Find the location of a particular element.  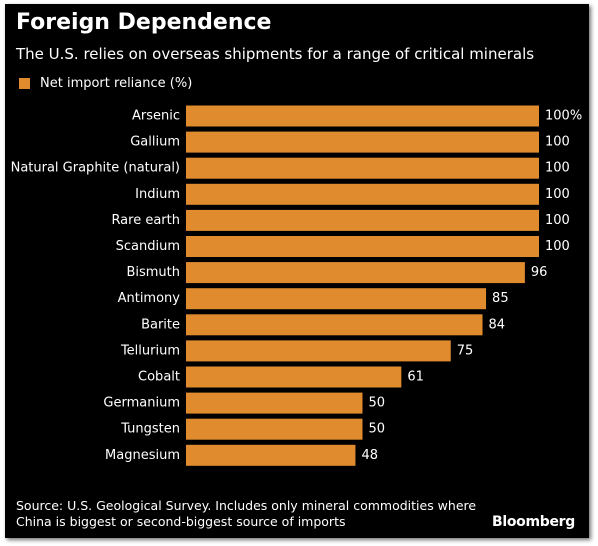

legend-label: Net import reliance (%) is located at coordinates (116, 83).